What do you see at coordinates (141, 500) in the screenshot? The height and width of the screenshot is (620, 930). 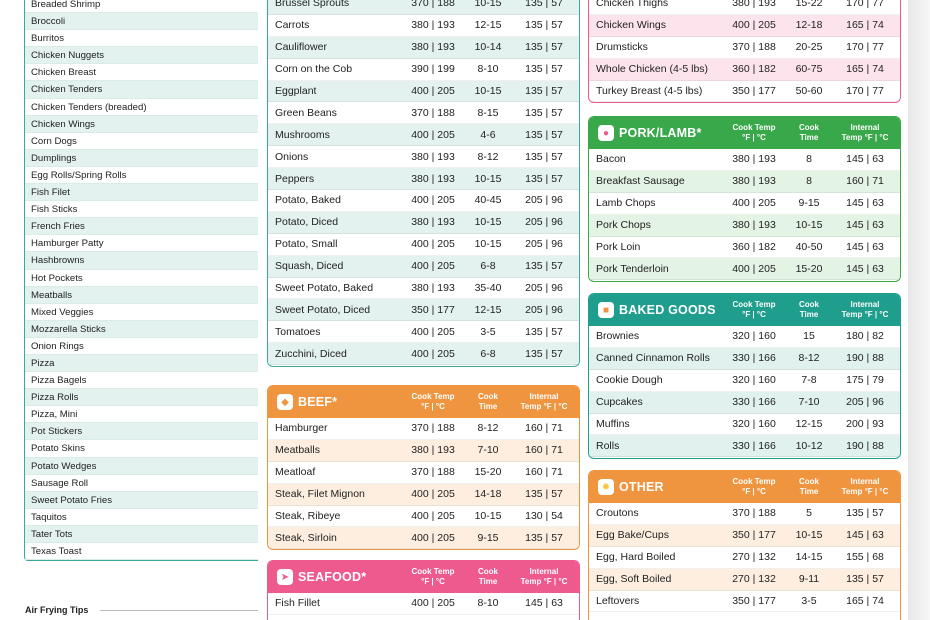 I see `list-item: Sweet Potato Fries` at bounding box center [141, 500].